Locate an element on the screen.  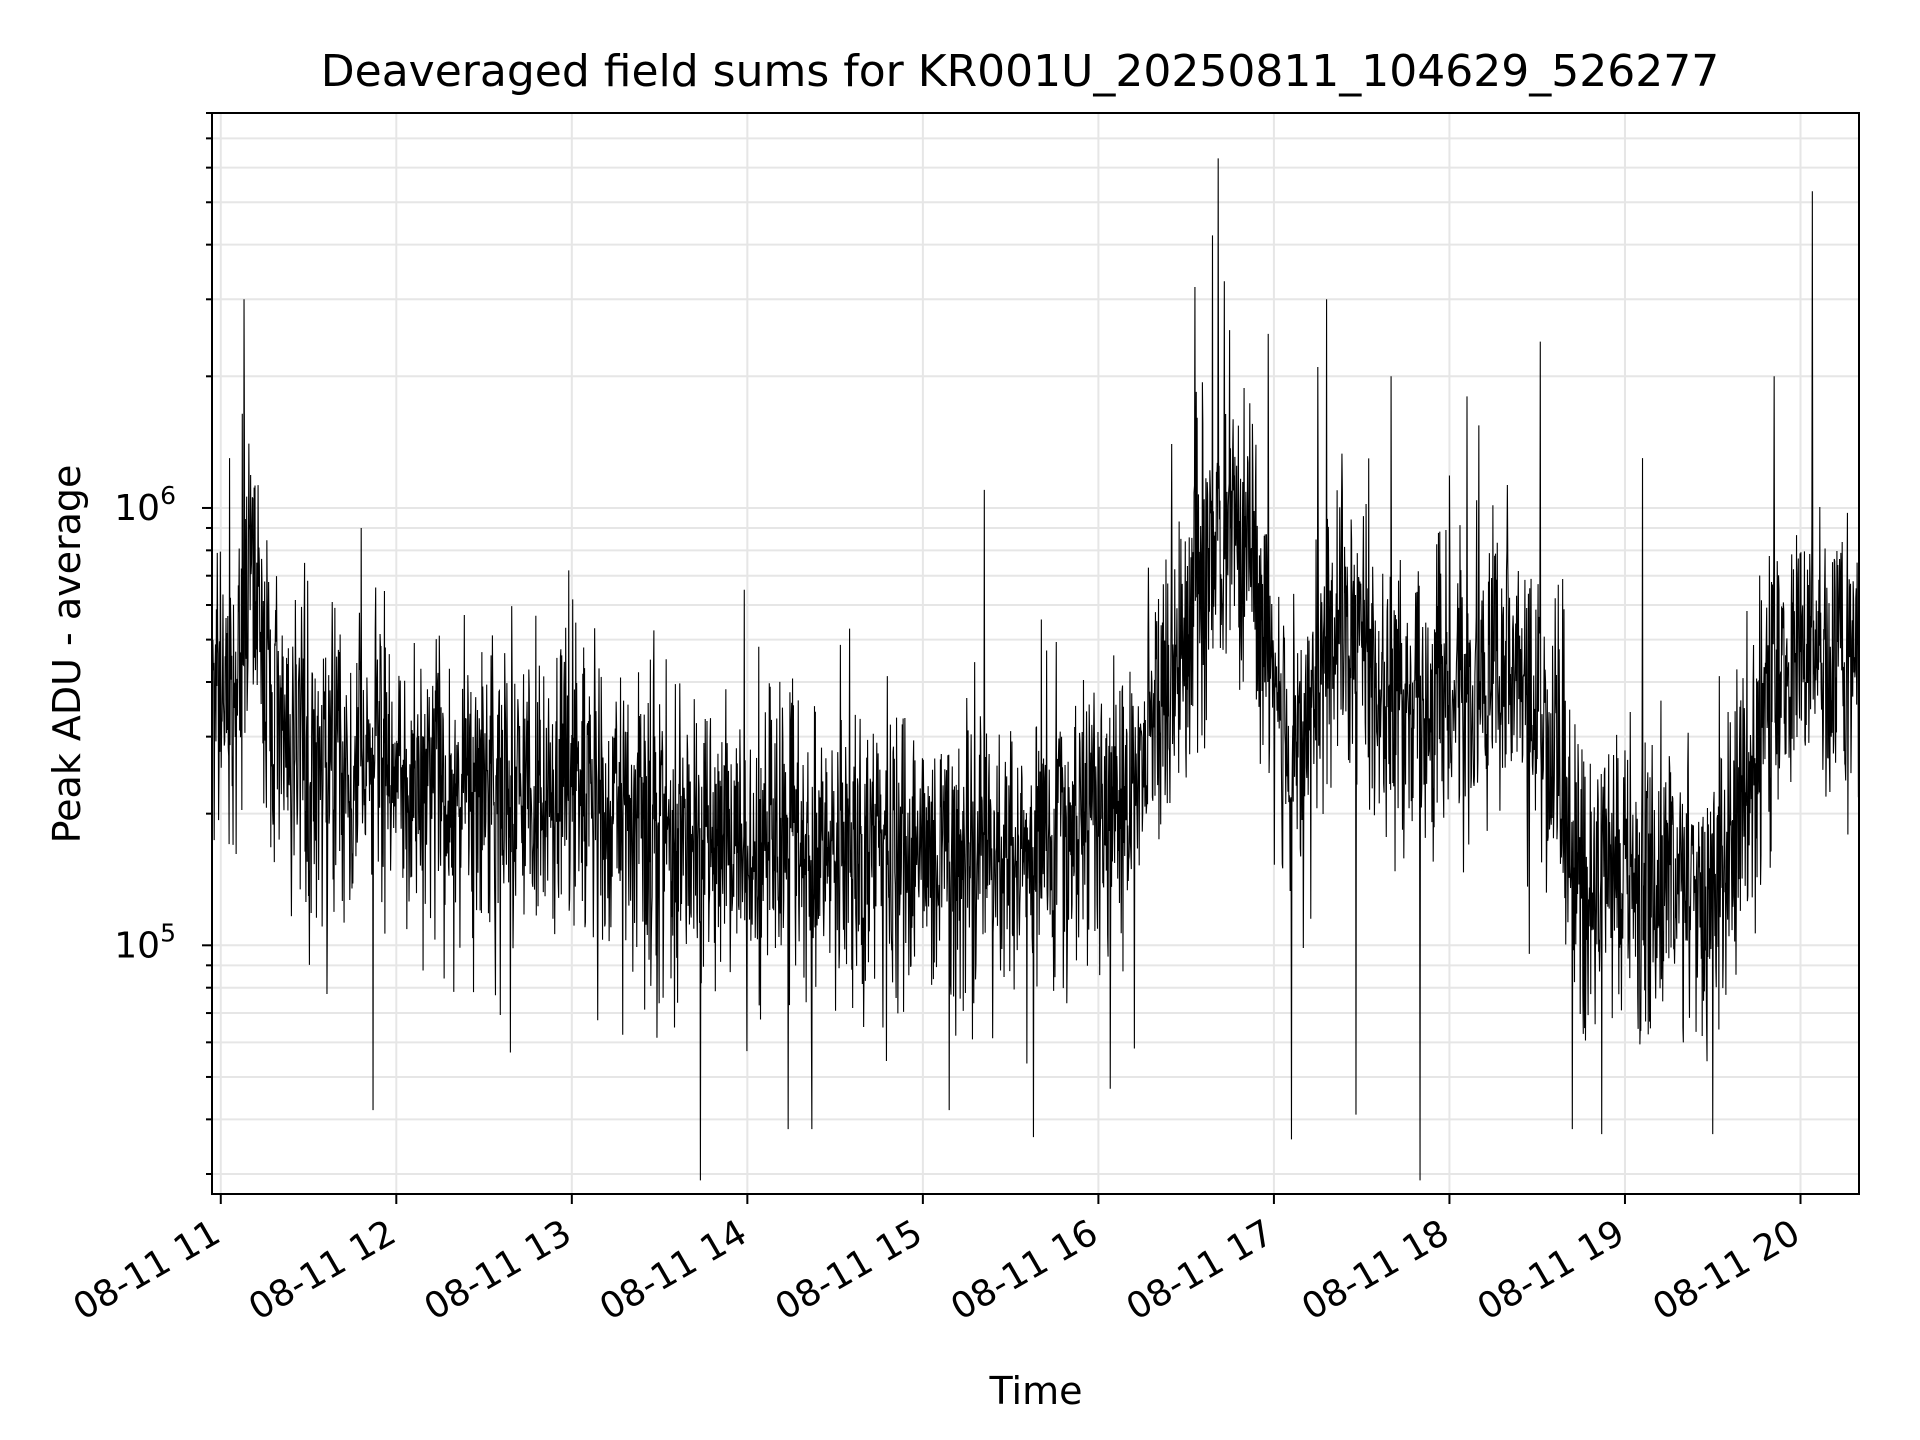
y-axis: 10⁵ 10⁶ is located at coordinates (163, 643).